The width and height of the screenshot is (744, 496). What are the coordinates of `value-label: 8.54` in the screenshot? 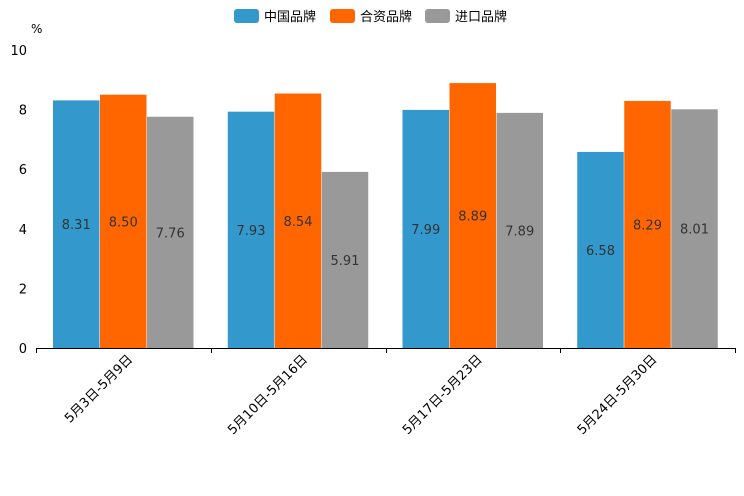 It's located at (298, 222).